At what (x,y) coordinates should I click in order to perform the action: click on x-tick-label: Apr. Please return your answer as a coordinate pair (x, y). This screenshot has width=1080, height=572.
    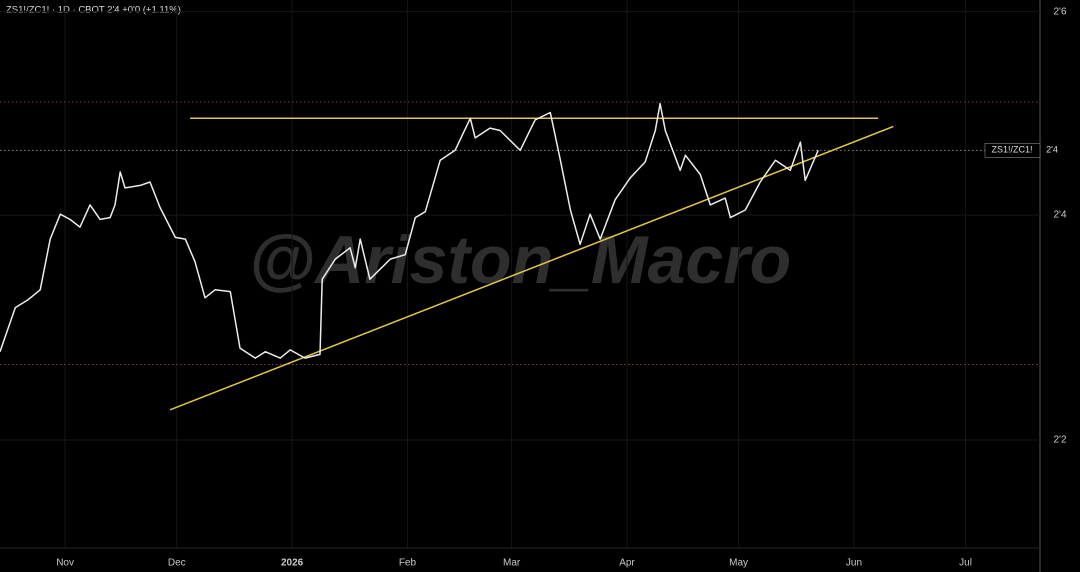
    Looking at the image, I should click on (627, 563).